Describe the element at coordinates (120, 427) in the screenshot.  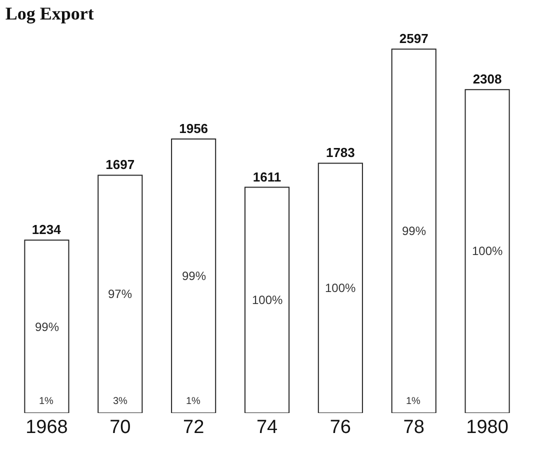
I see `x-tick-label: 70` at that location.